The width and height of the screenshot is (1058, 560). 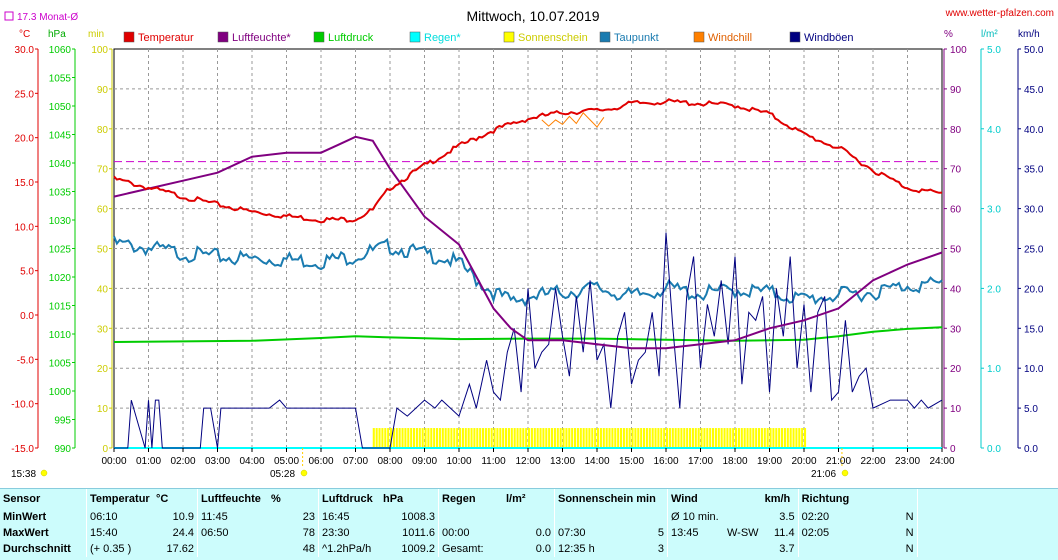 What do you see at coordinates (119, 549) in the screenshot?
I see `temp-time: (+ 0.35 )` at bounding box center [119, 549].